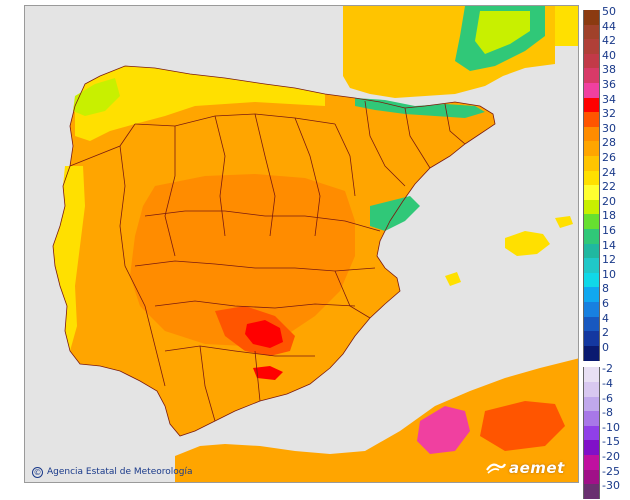 This screenshot has height=500, width=630. Describe the element at coordinates (609, 230) in the screenshot. I see `legend-label: 16` at that location.